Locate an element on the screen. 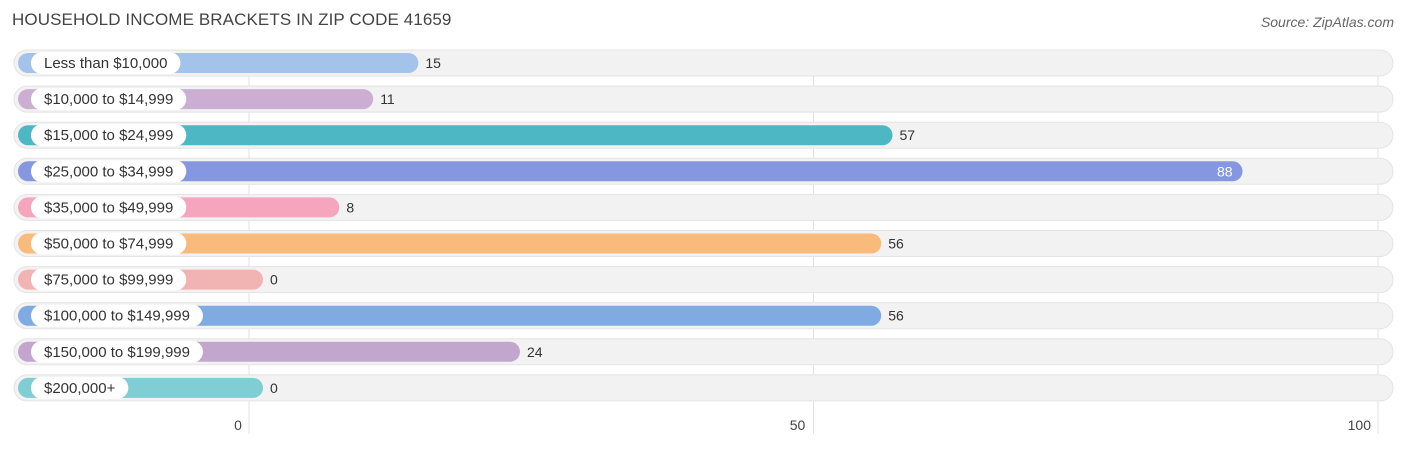 This screenshot has height=449, width=1406. category-label: $150,000 to $199,999 is located at coordinates (117, 352).